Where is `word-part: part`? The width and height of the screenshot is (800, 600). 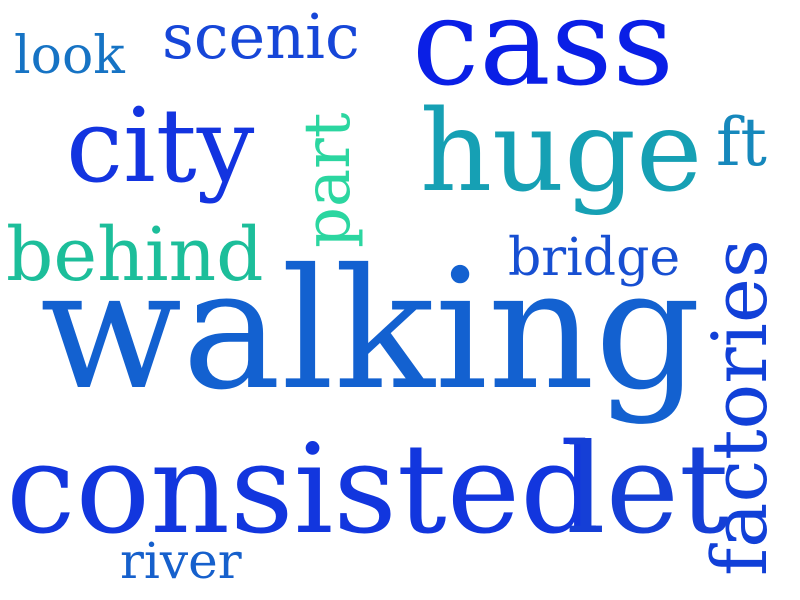 word-part: part is located at coordinates (328, 180).